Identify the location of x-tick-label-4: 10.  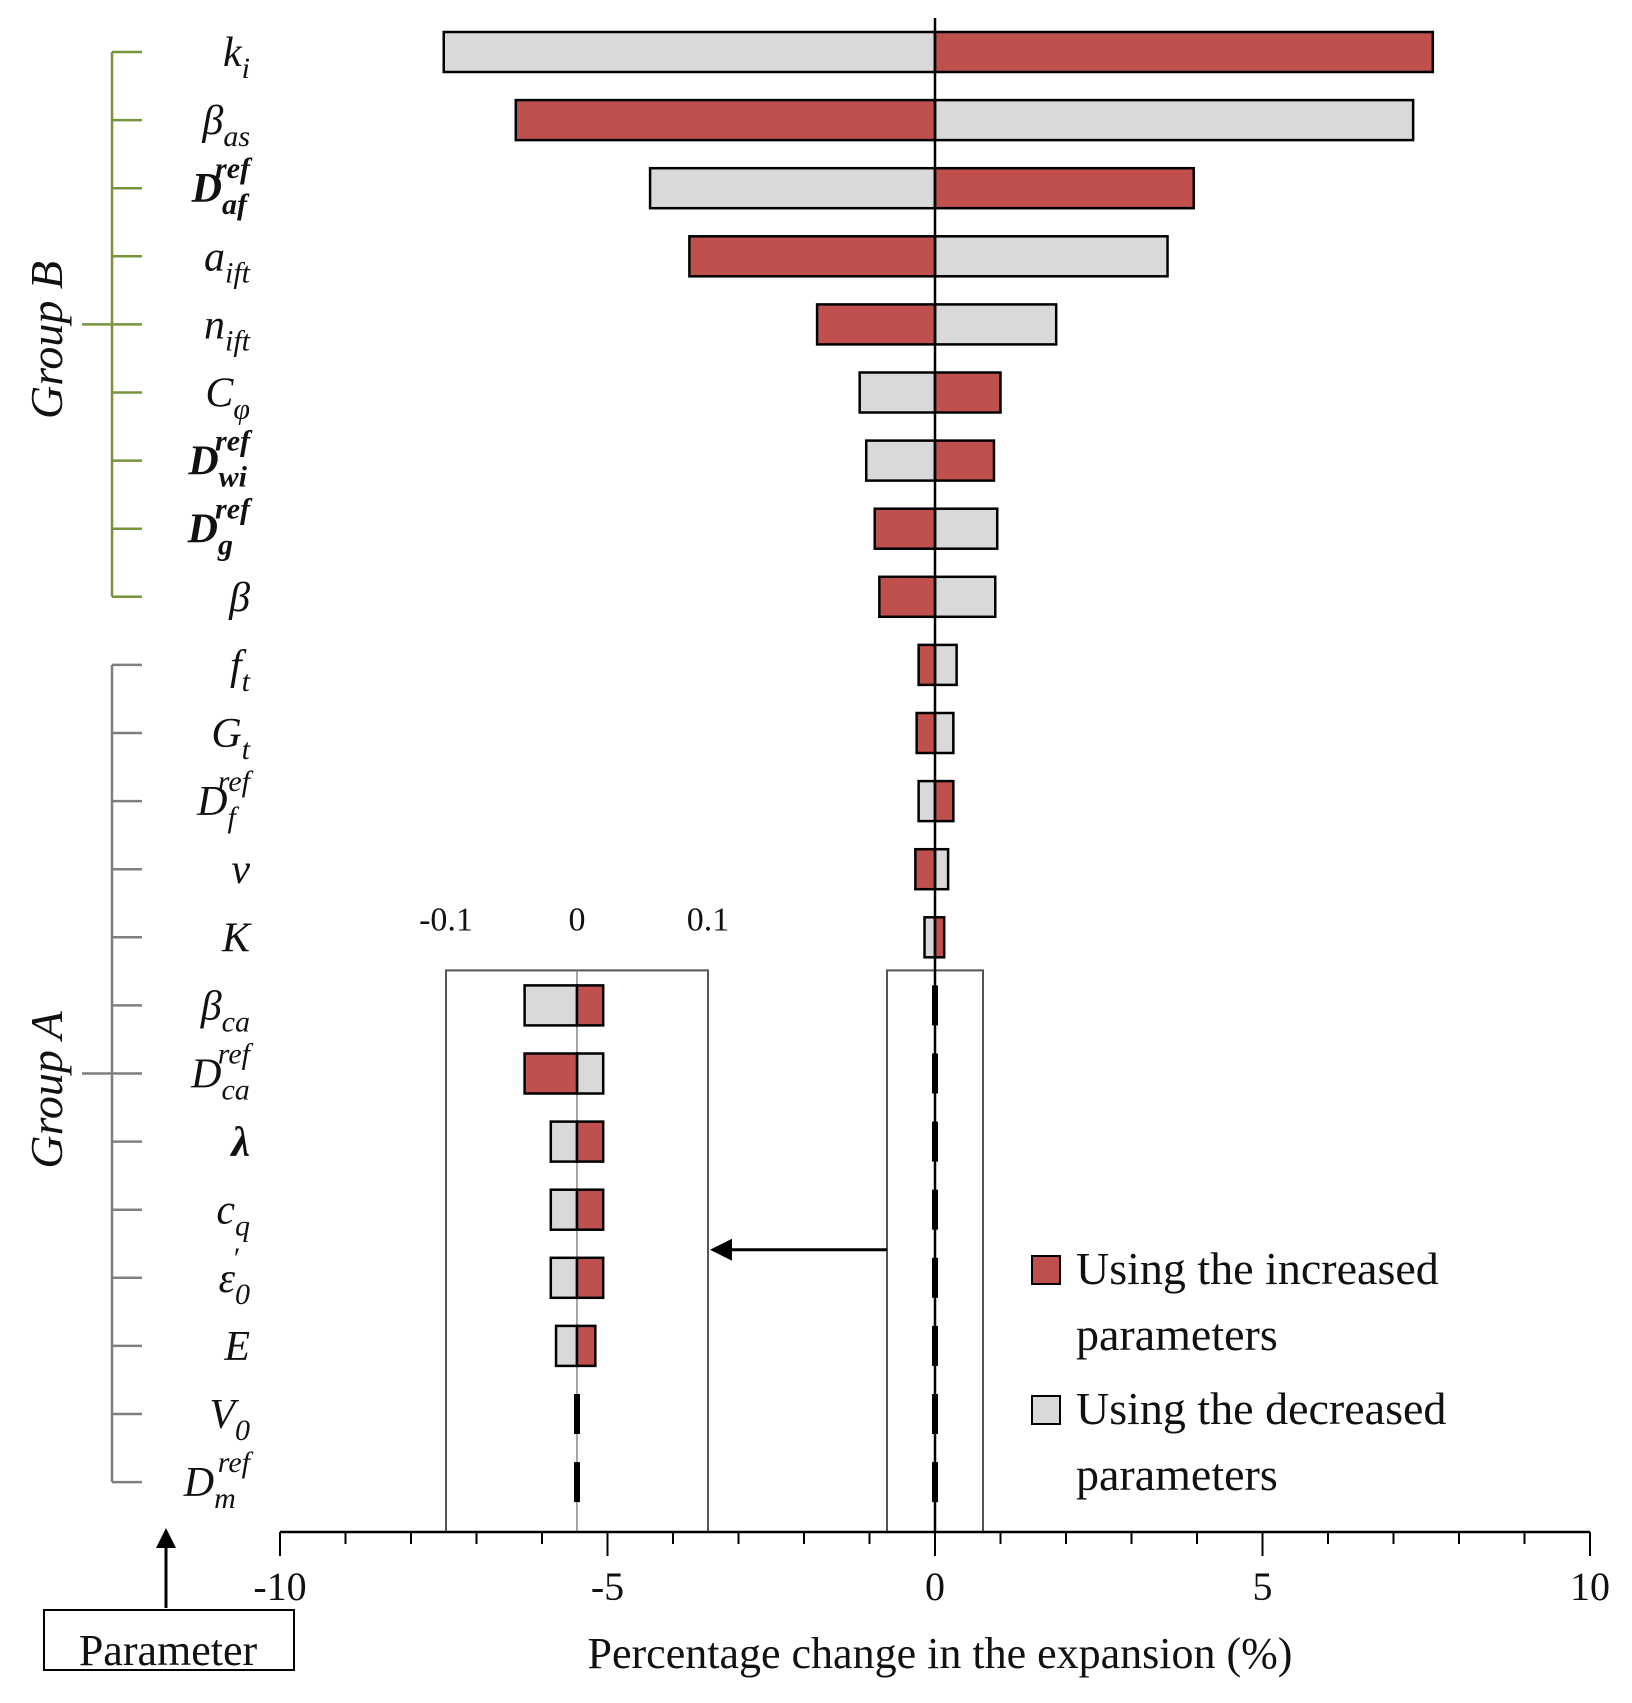
(1590, 1586).